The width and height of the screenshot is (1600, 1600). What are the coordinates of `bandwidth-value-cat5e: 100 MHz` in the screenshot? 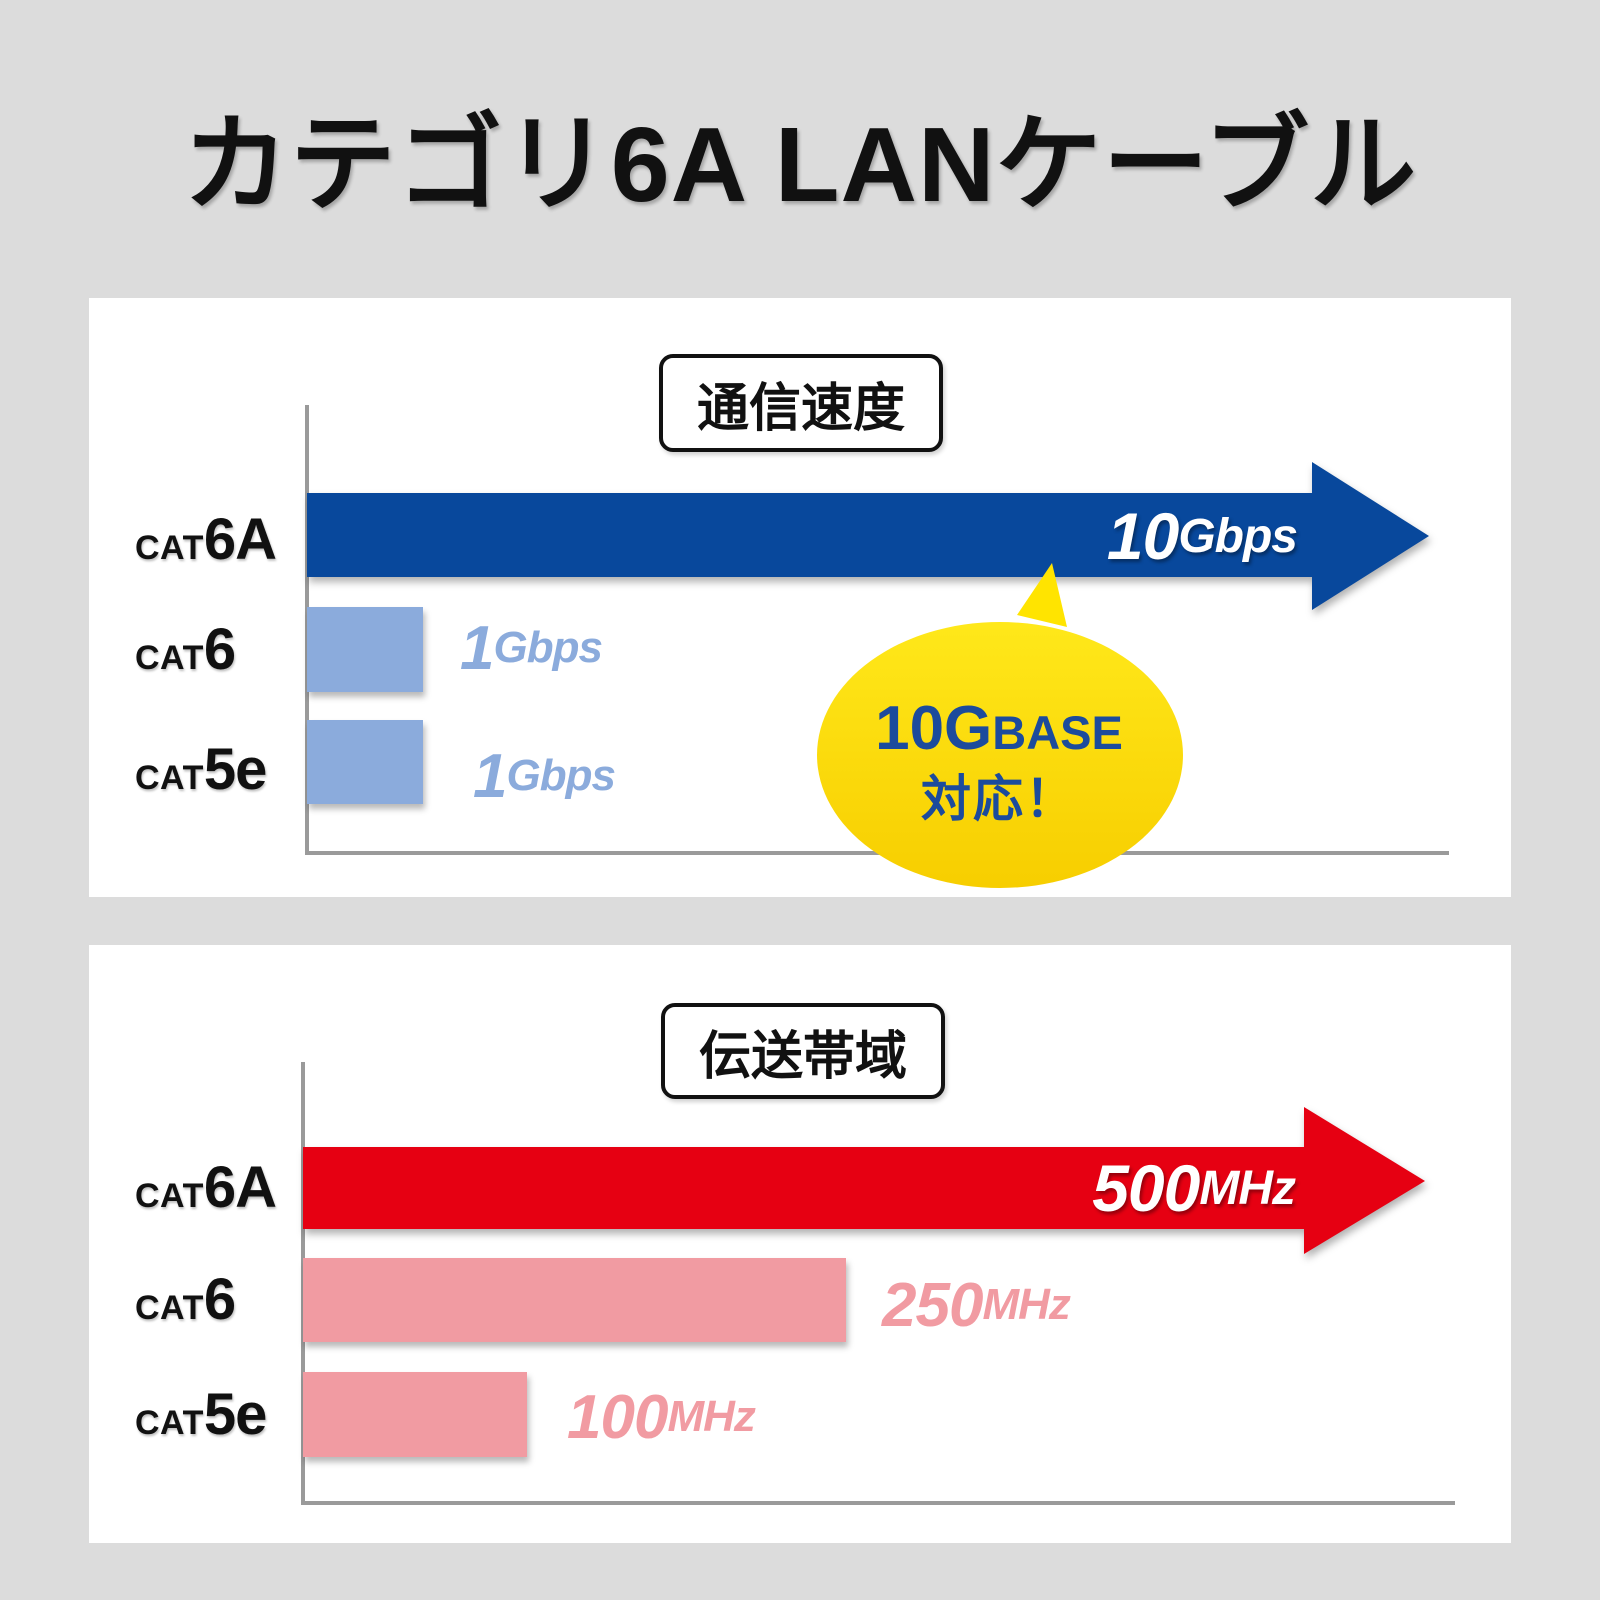 It's located at (661, 1417).